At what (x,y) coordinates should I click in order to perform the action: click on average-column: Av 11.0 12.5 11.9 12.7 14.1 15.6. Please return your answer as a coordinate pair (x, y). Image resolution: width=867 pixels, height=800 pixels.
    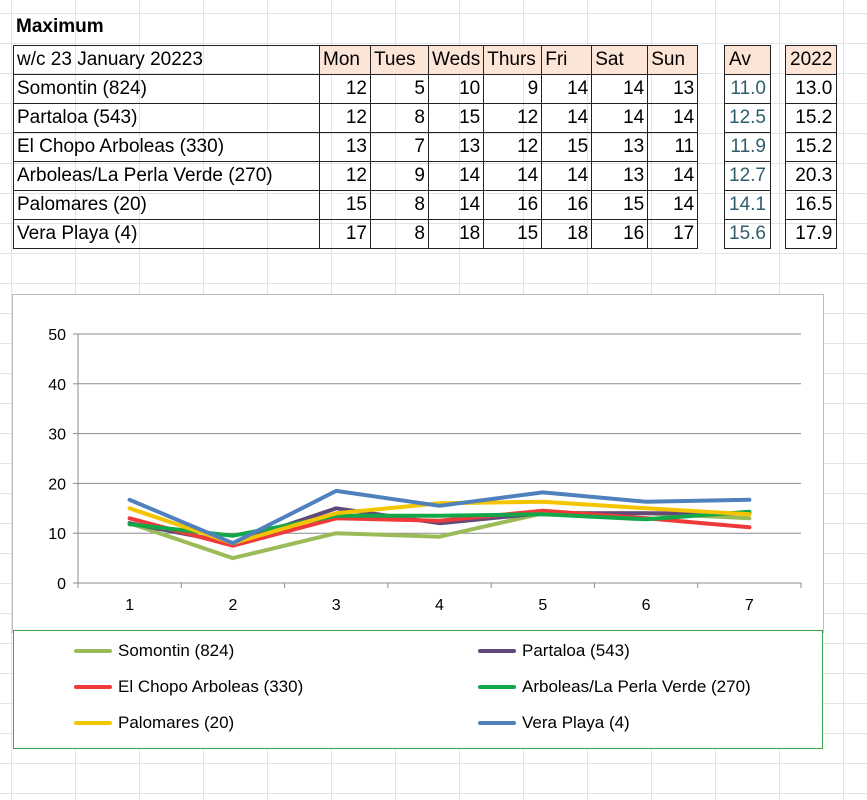
    Looking at the image, I should click on (747, 147).